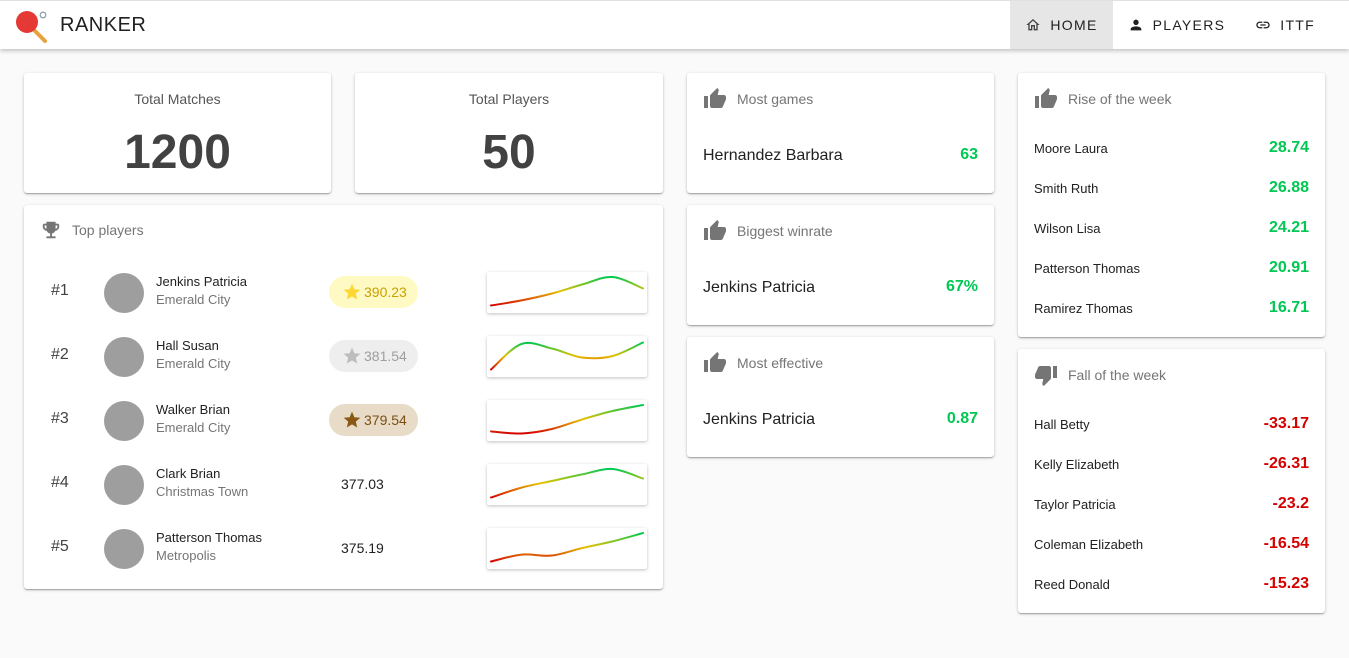 The width and height of the screenshot is (1349, 658). I want to click on rise-player-name: Moore Laura, so click(1071, 148).